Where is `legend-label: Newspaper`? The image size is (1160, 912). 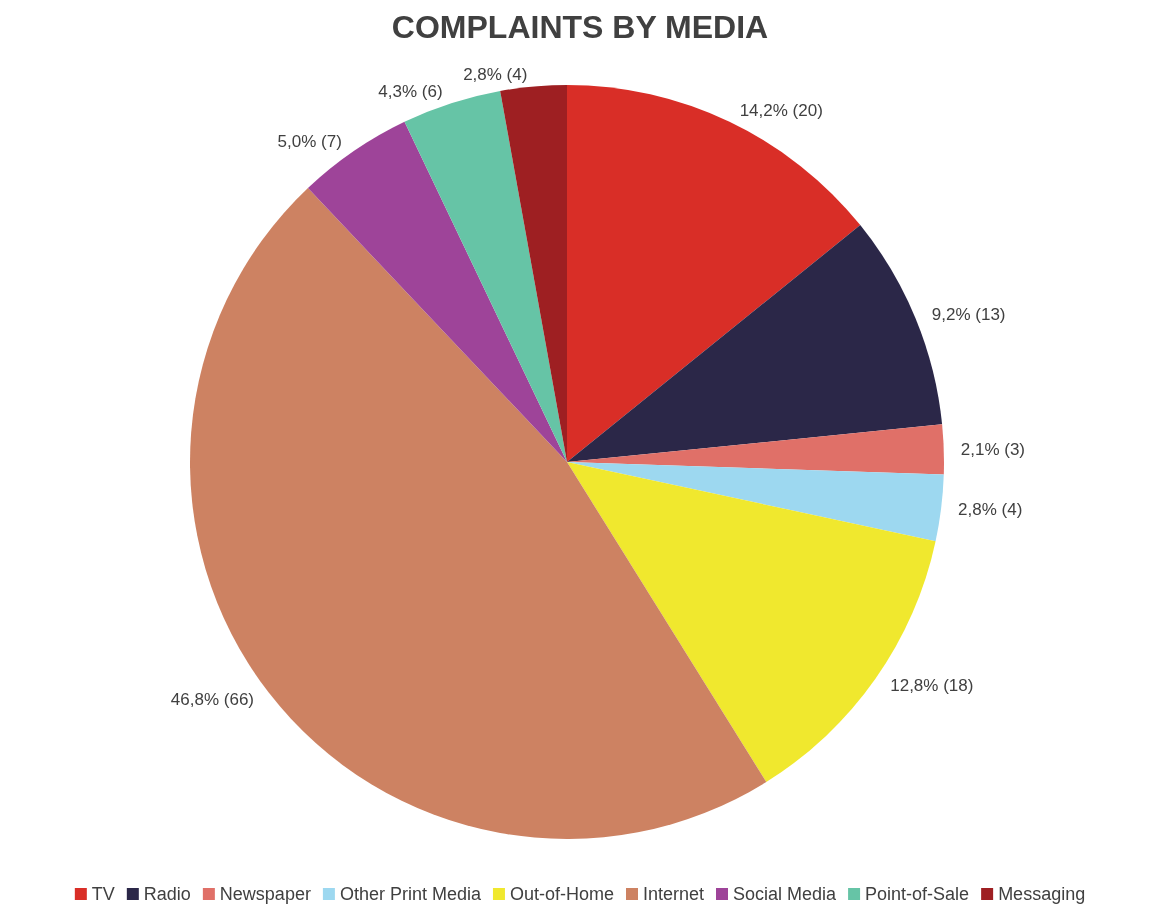
legend-label: Newspaper is located at coordinates (265, 894).